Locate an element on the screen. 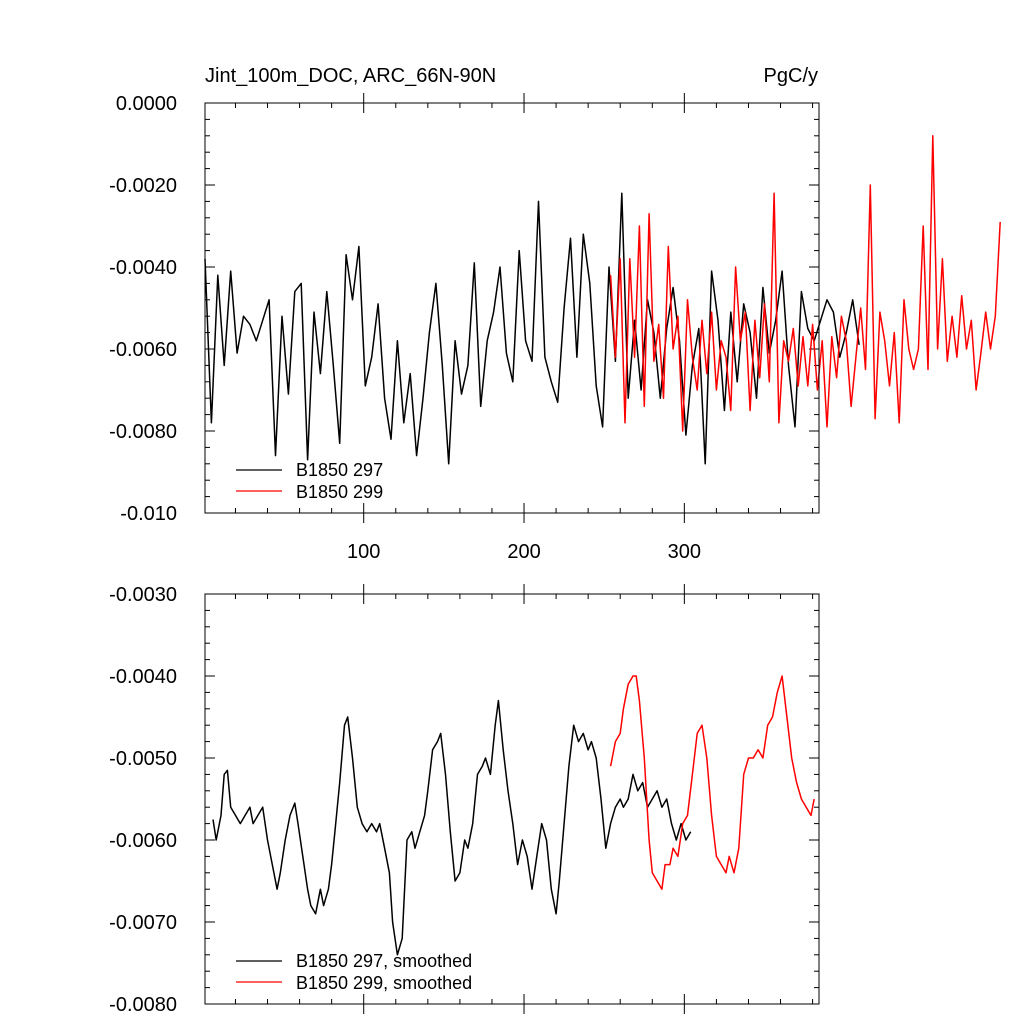 The image size is (1024, 1024). x-tick-label: 100 is located at coordinates (363, 552).